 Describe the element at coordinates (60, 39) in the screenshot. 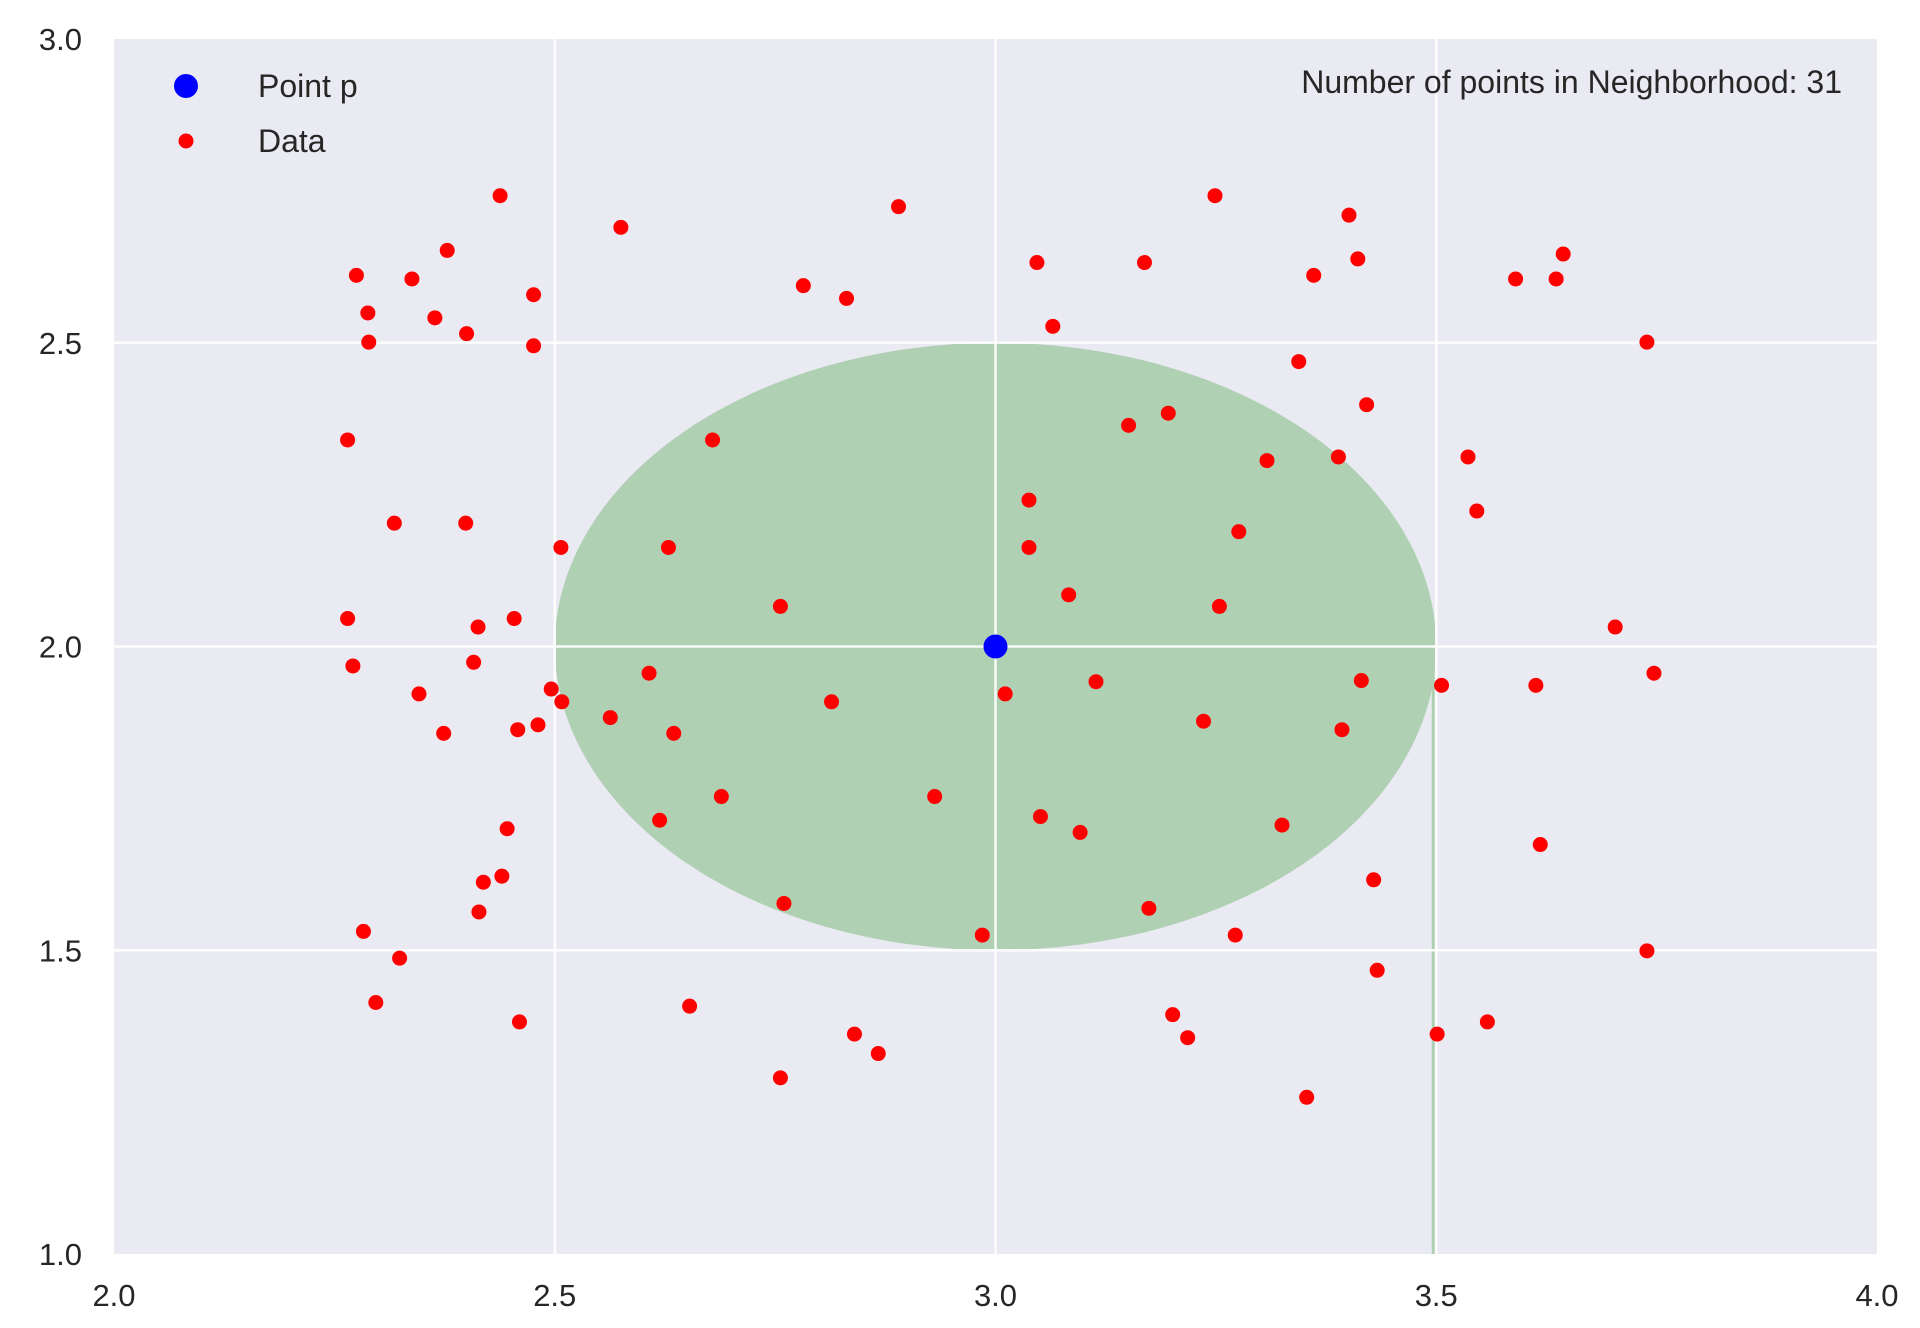

I see `y-tick-label: 3.0` at that location.